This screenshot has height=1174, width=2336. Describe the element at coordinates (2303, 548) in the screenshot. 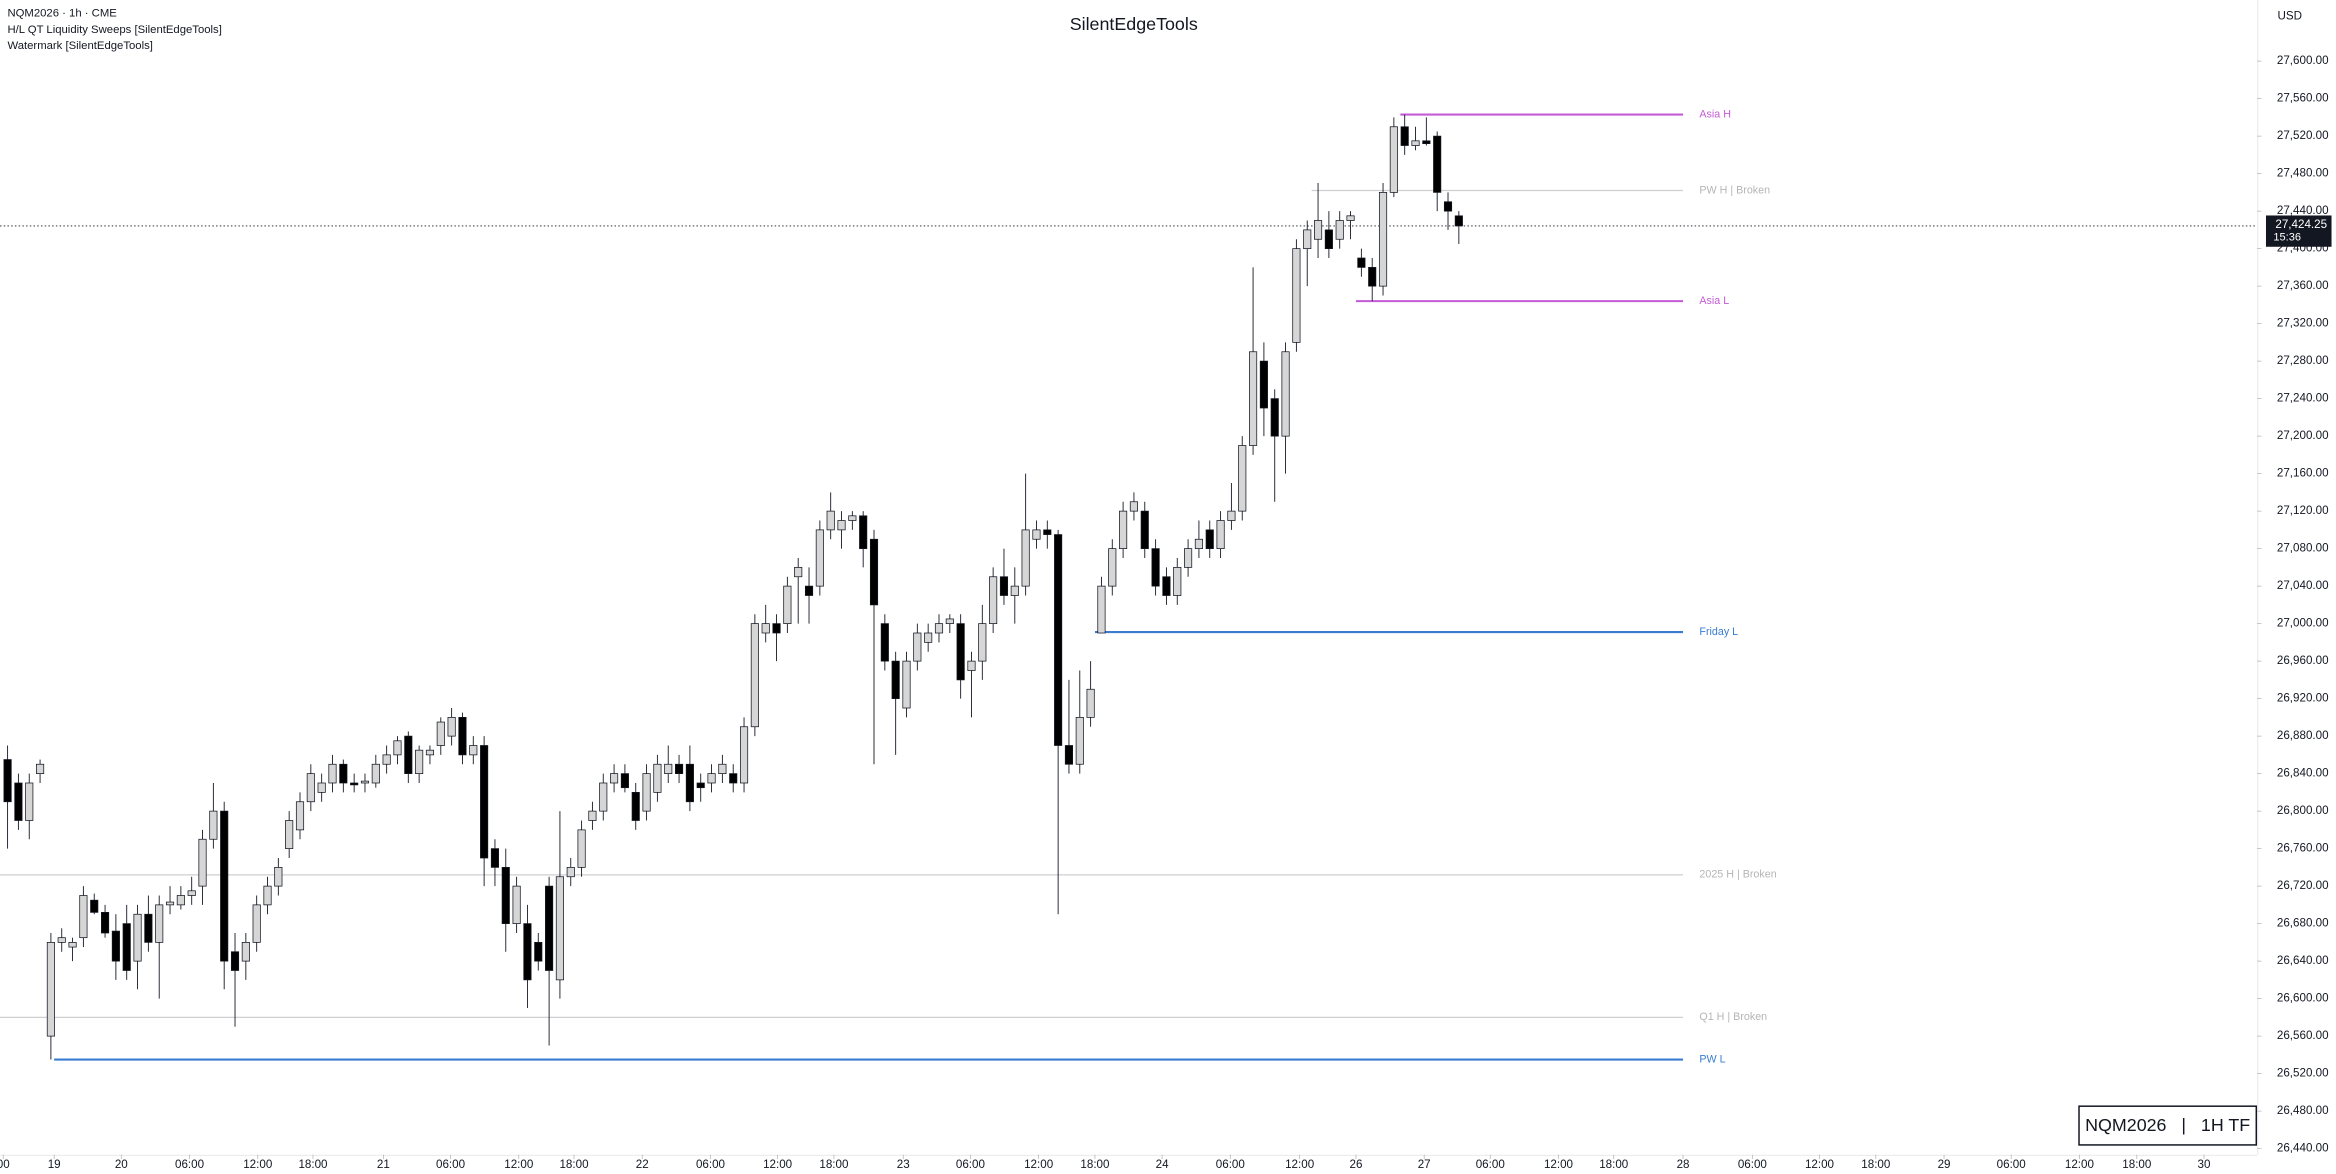

I see `y-tick-label: 27,080.00` at that location.